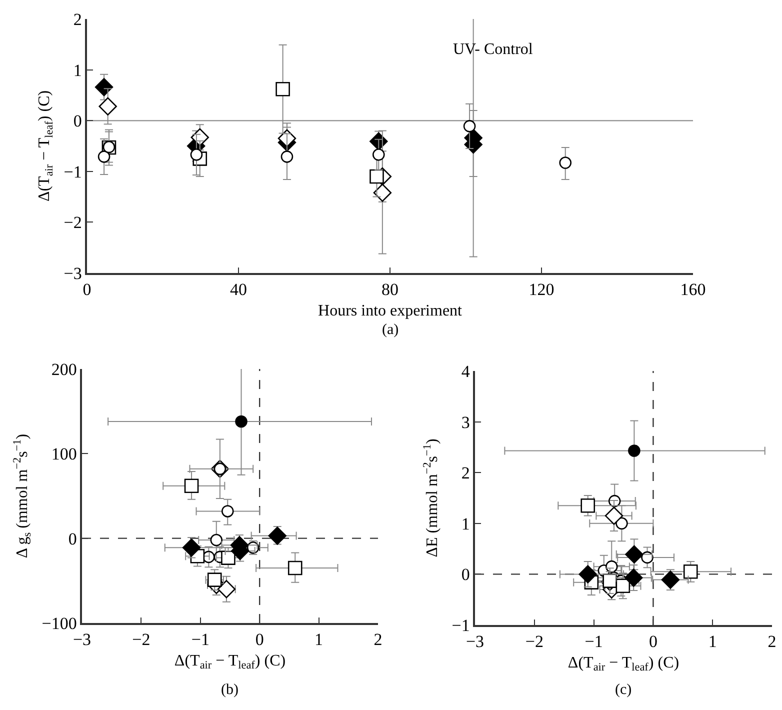 The width and height of the screenshot is (782, 710). I want to click on text: (c), so click(623, 690).